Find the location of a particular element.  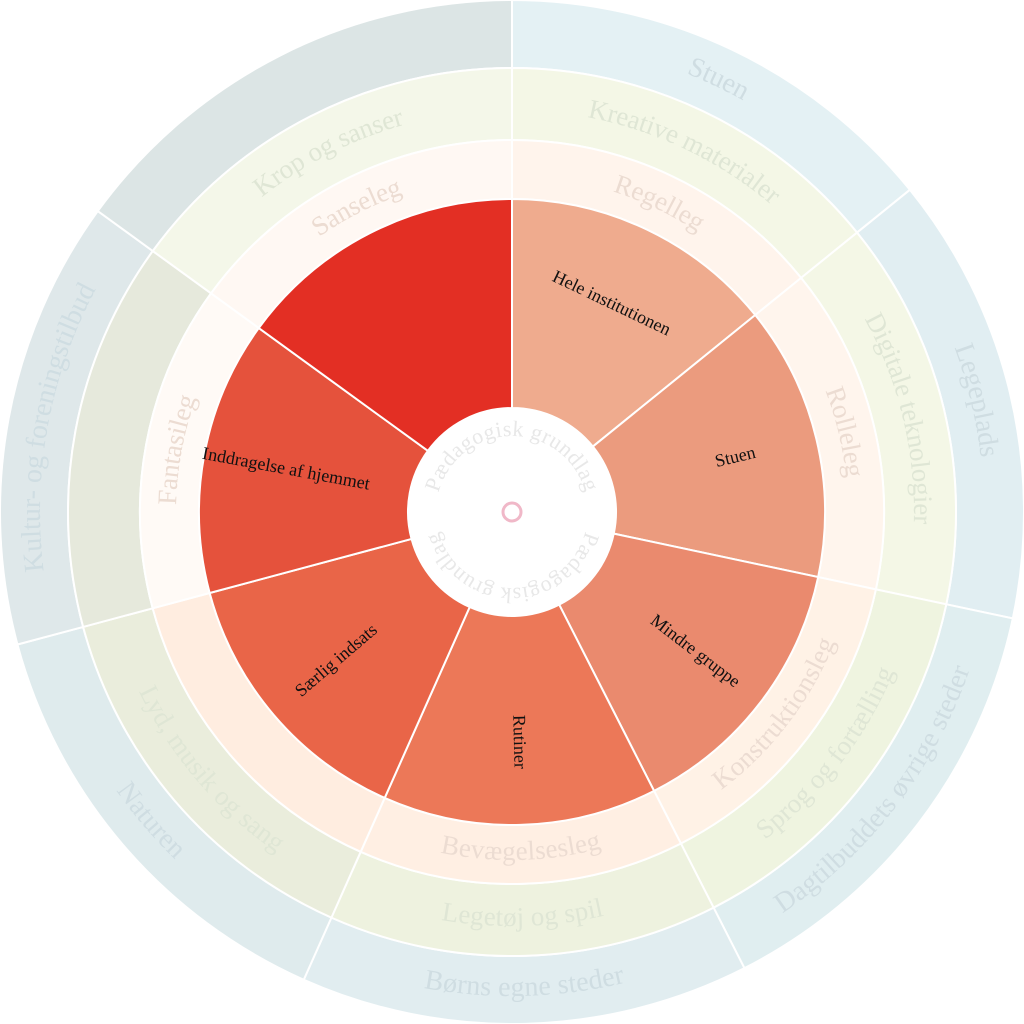

center-hub: Pædagogisk grundlag Pædagogisk grundlag is located at coordinates (512, 512).